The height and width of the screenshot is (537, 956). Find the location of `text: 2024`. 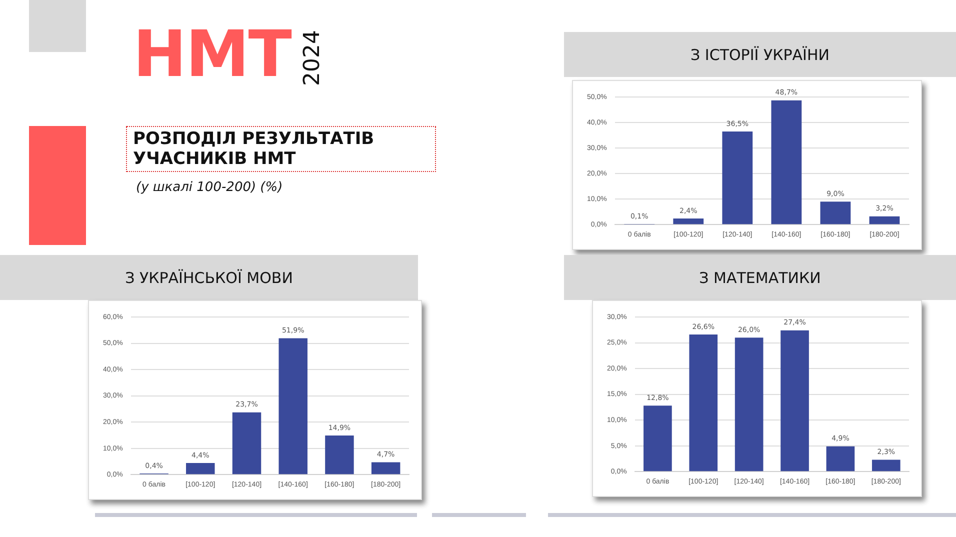

text: 2024 is located at coordinates (312, 58).